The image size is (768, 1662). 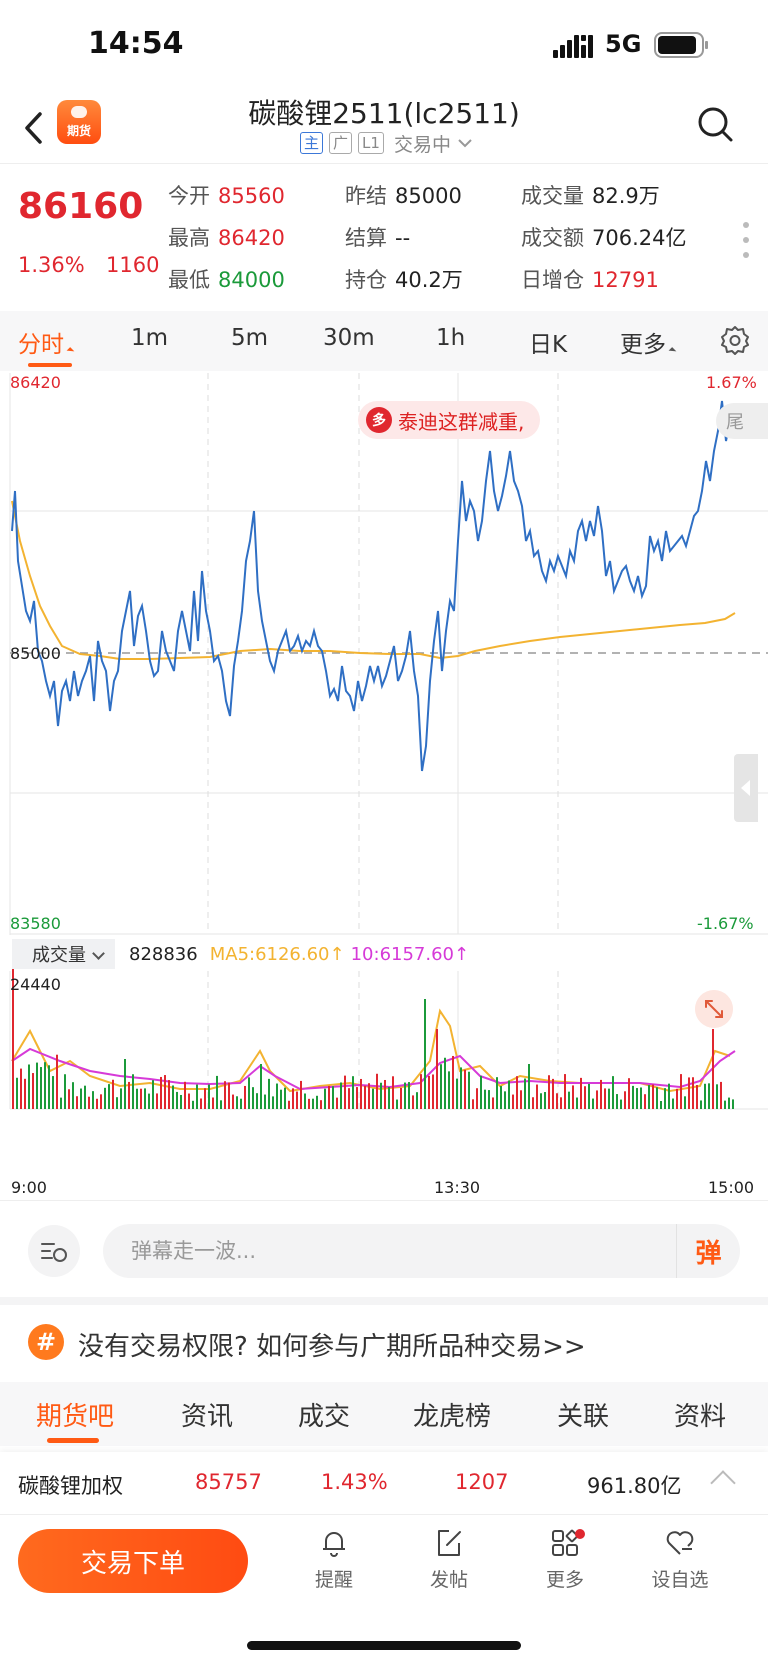 I want to click on chevron-up-icon, so click(x=723, y=1483).